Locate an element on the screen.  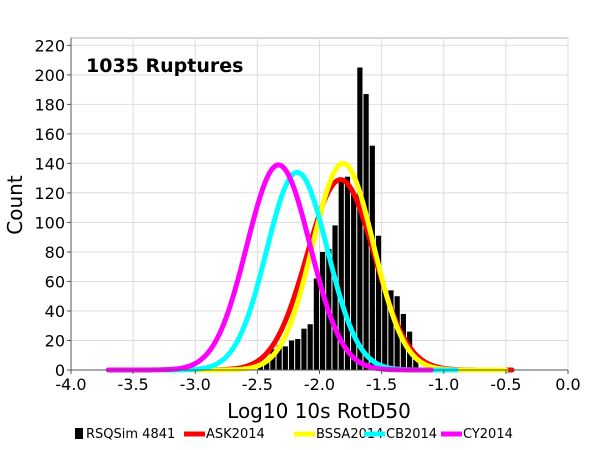
y-tick-label: 180 is located at coordinates (49, 104).